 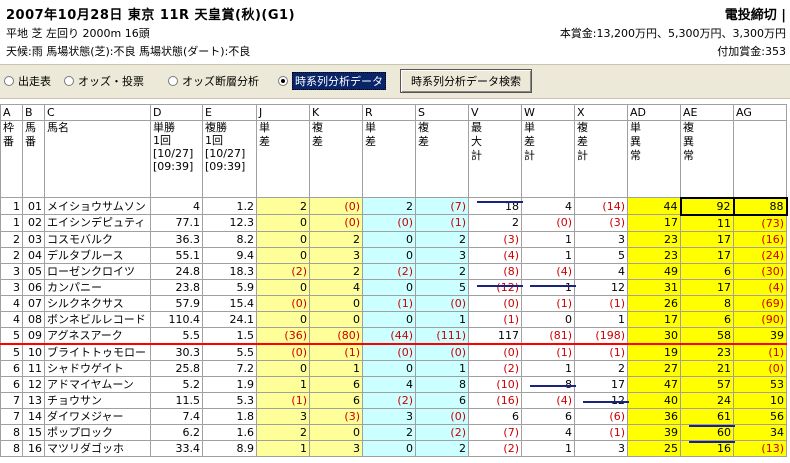 What do you see at coordinates (495, 335) in the screenshot?
I see `table-cell: 117` at bounding box center [495, 335].